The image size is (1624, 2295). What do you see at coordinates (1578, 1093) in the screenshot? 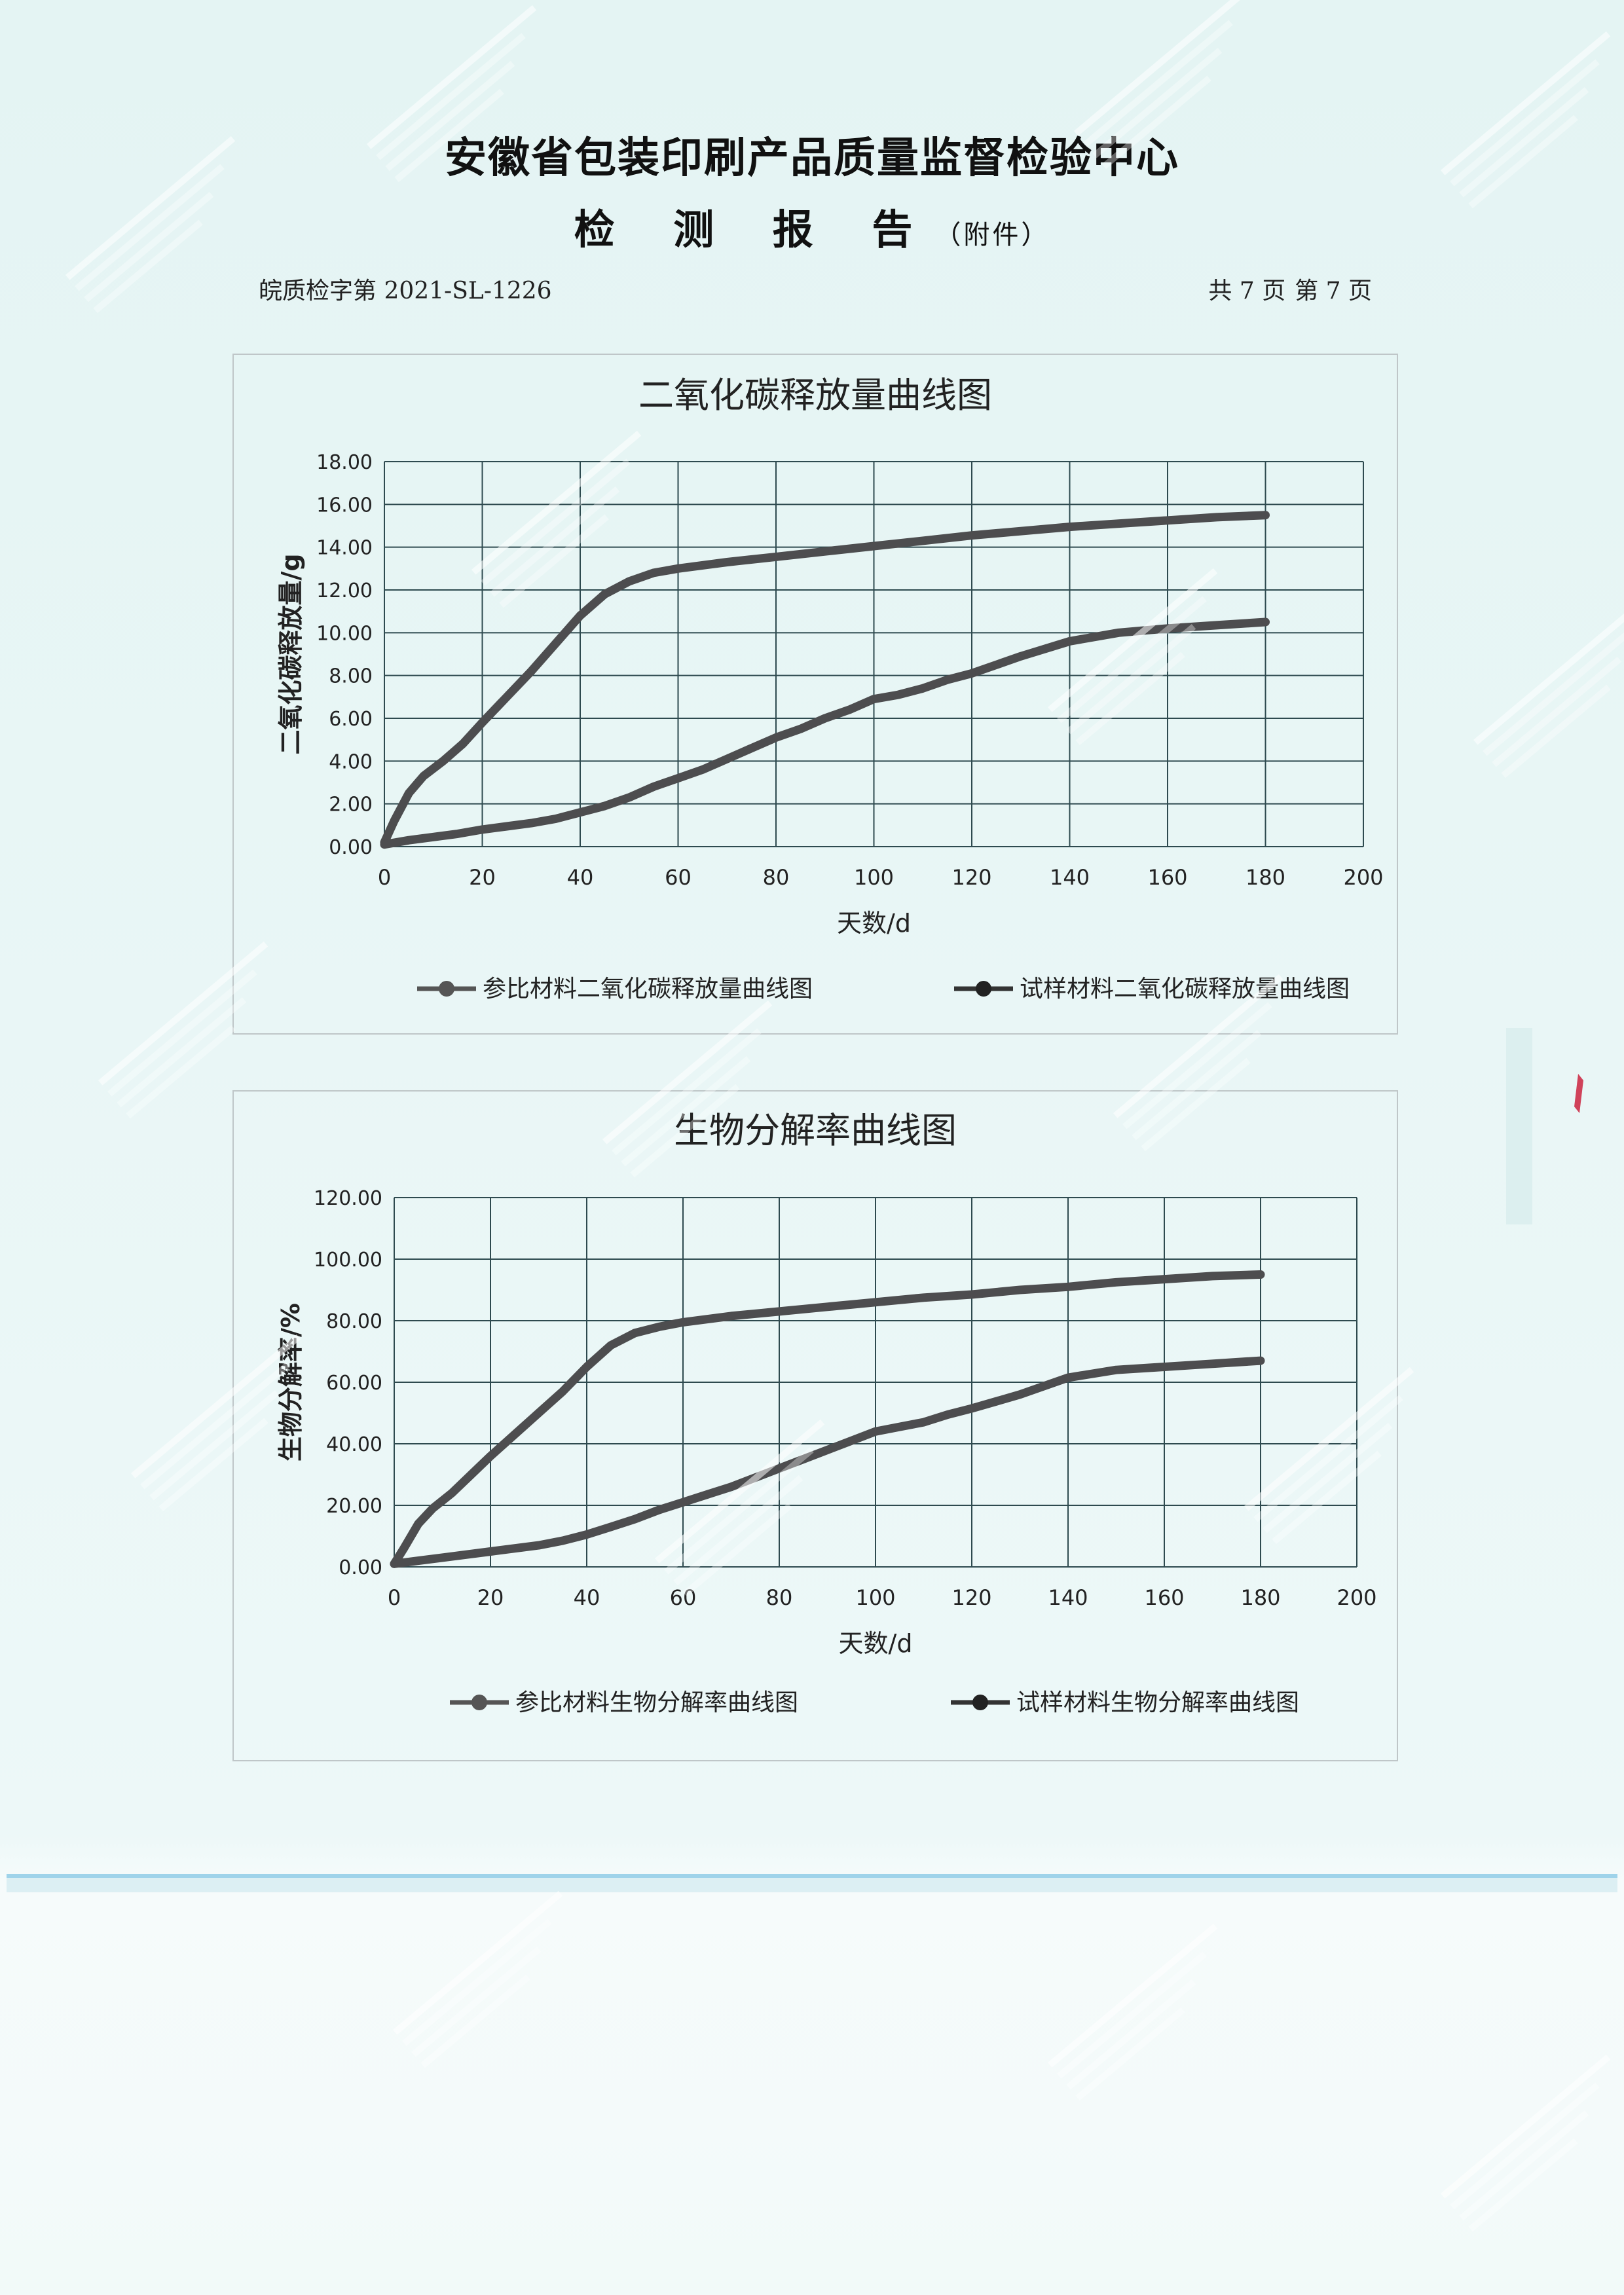
I see `red-seal-fragment` at bounding box center [1578, 1093].